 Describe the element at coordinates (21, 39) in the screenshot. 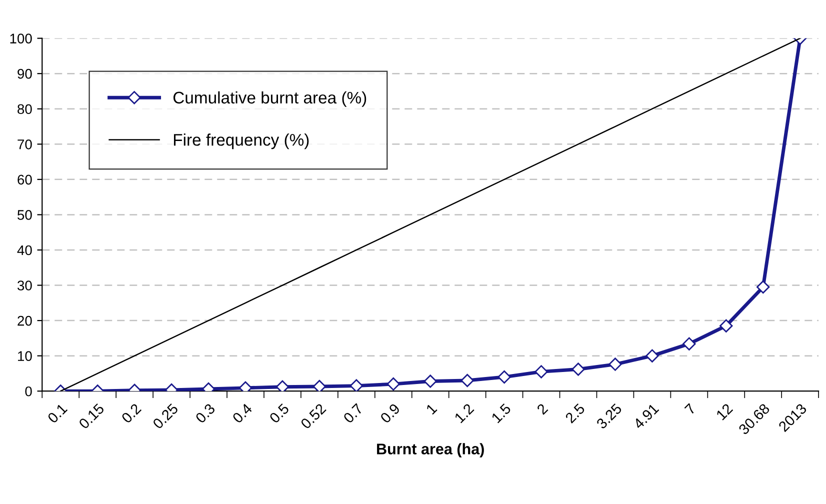

I see `y-tick-label: 100` at that location.